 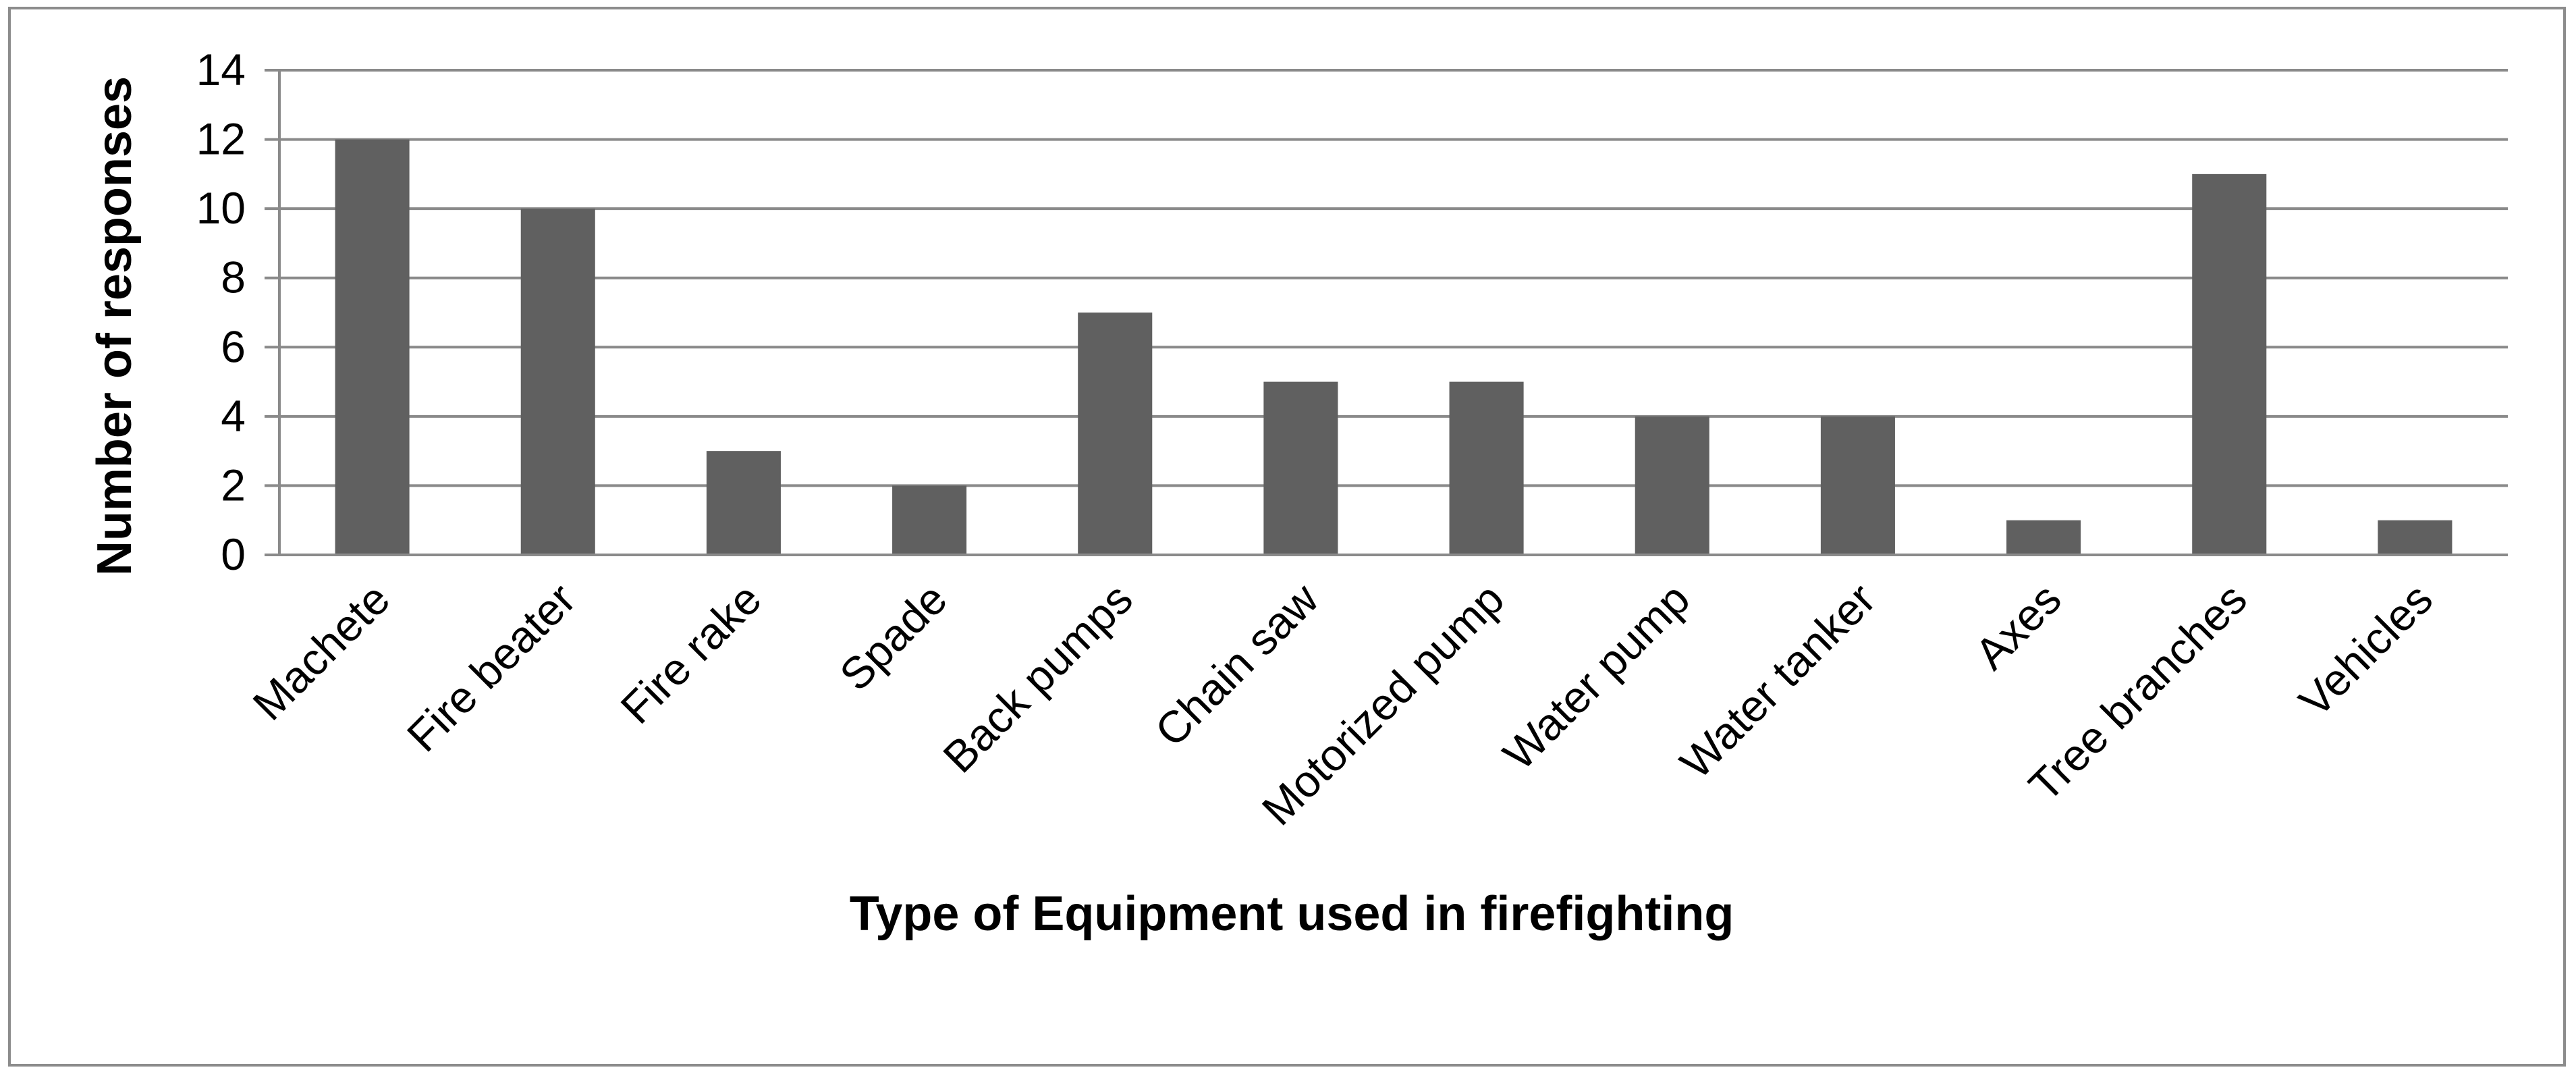 I want to click on y-tick-label: 12, so click(x=221, y=139).